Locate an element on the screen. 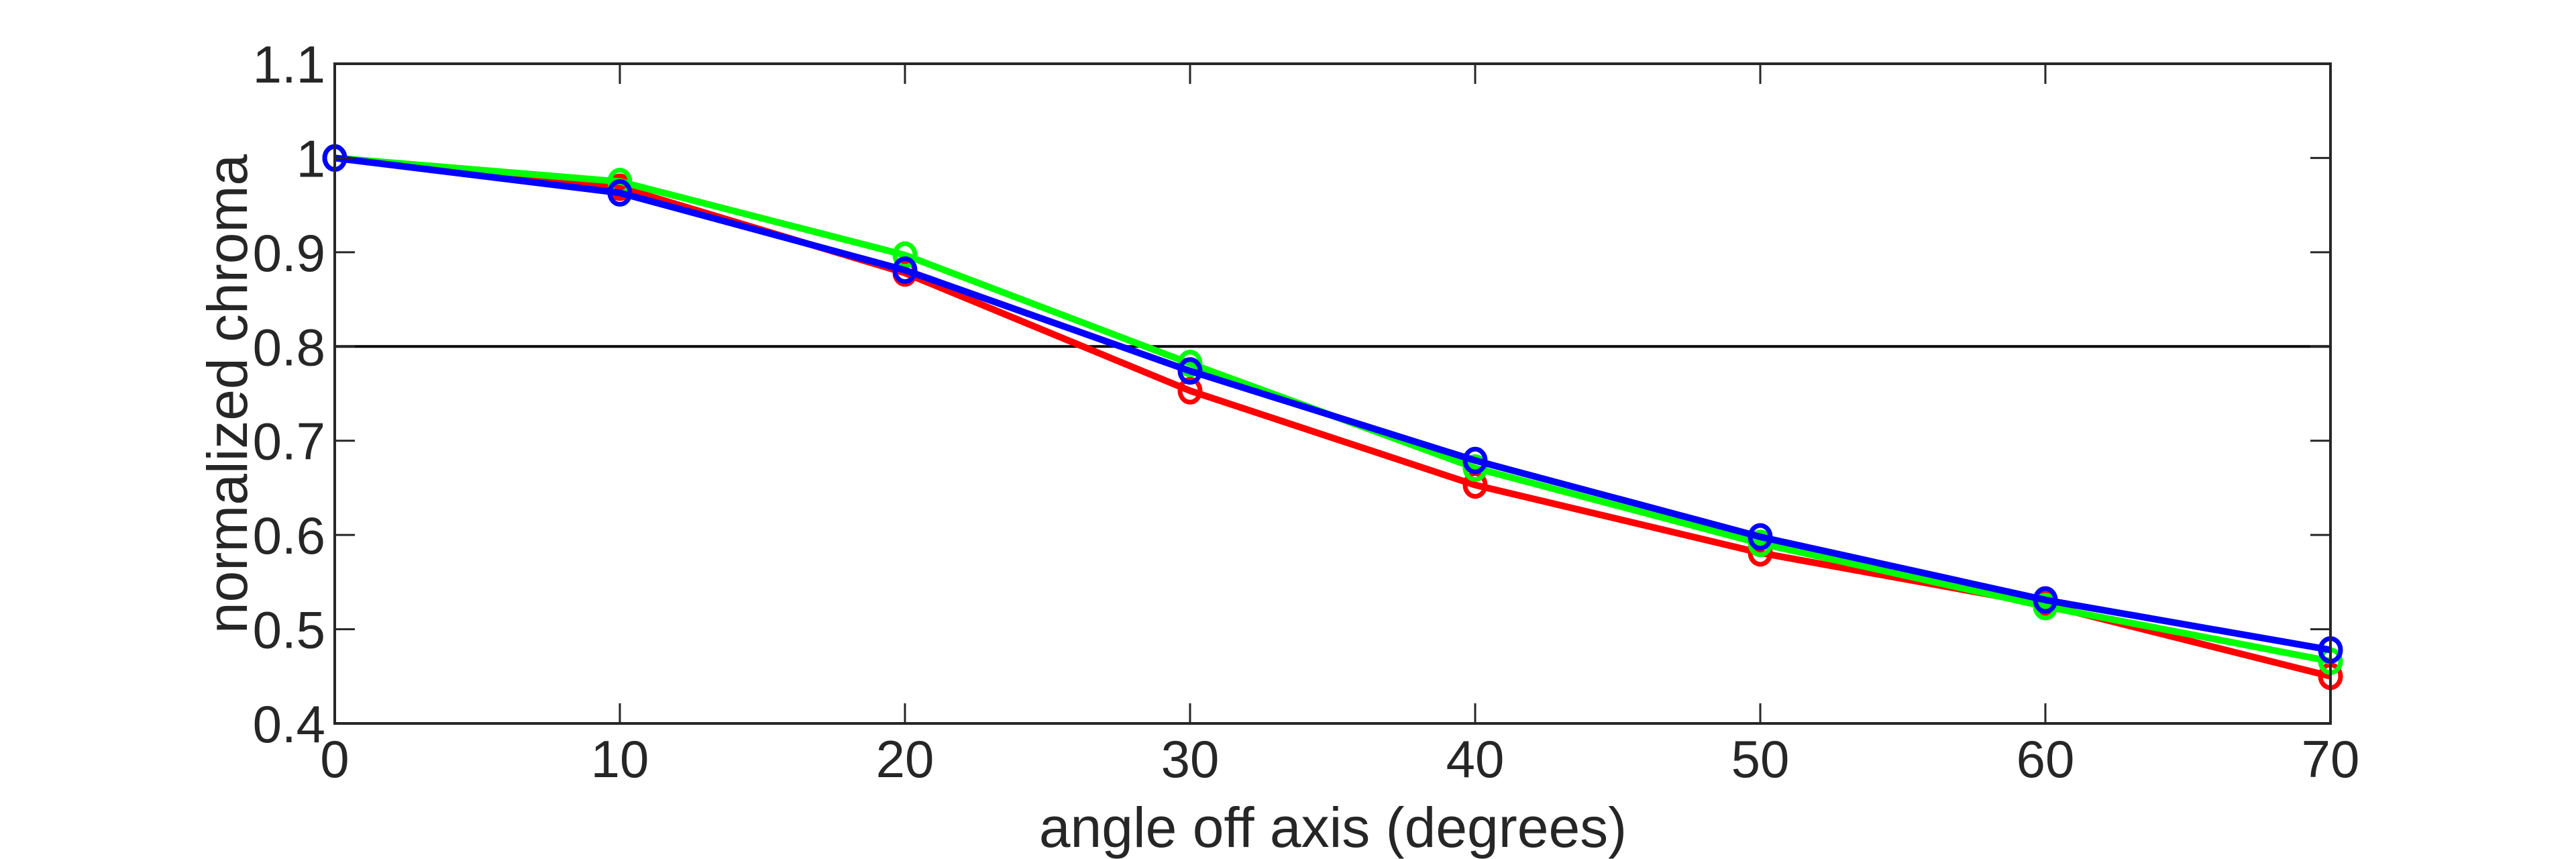 Image resolution: width=2576 pixels, height=859 pixels. y-tick-label: 0.5 is located at coordinates (289, 631).